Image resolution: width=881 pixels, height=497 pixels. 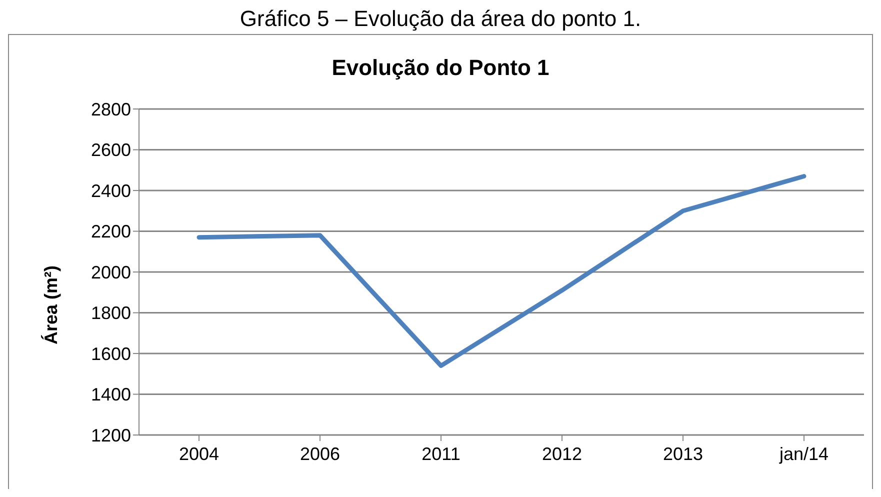 I want to click on chart-title: Evolução do Ponto 1, so click(x=440, y=68).